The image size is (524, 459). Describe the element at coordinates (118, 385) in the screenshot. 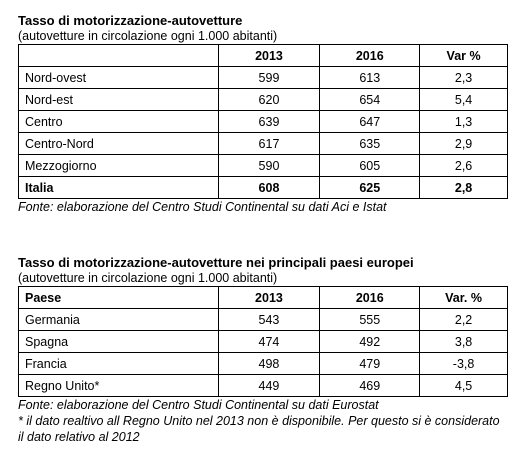

I see `table-cell: Regno Unito*` at that location.